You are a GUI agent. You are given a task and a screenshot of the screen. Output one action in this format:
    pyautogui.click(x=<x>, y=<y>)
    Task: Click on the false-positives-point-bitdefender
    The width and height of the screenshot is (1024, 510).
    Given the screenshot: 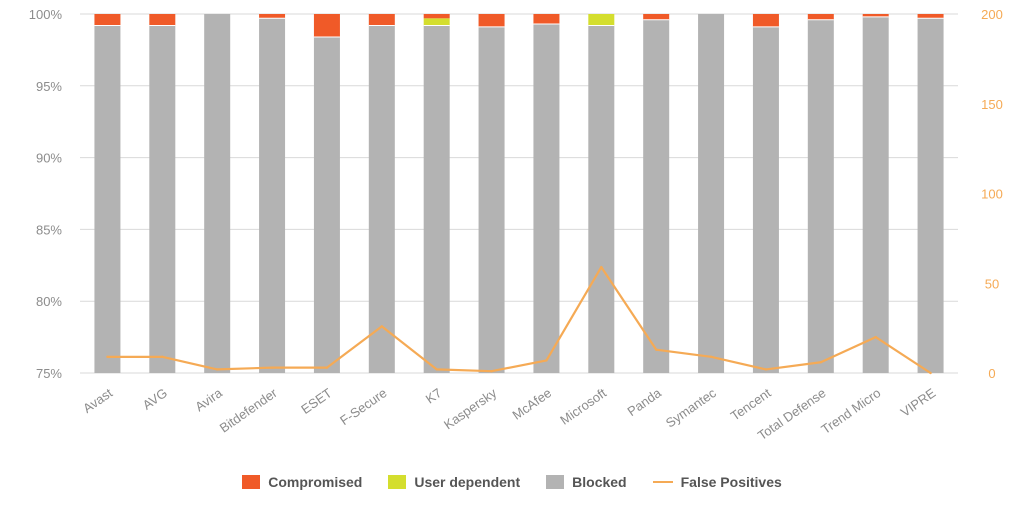 What is the action you would take?
    pyautogui.click(x=272, y=367)
    